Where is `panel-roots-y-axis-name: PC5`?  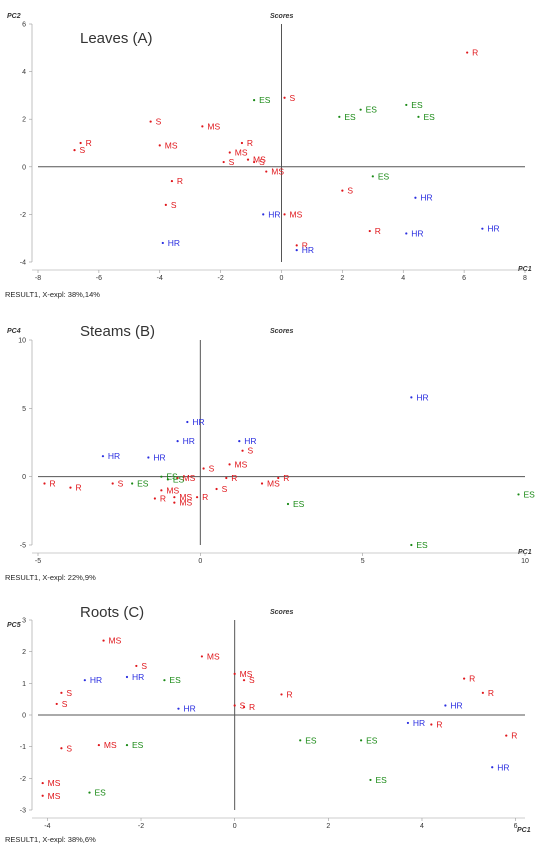 panel-roots-y-axis-name: PC5 is located at coordinates (14, 625).